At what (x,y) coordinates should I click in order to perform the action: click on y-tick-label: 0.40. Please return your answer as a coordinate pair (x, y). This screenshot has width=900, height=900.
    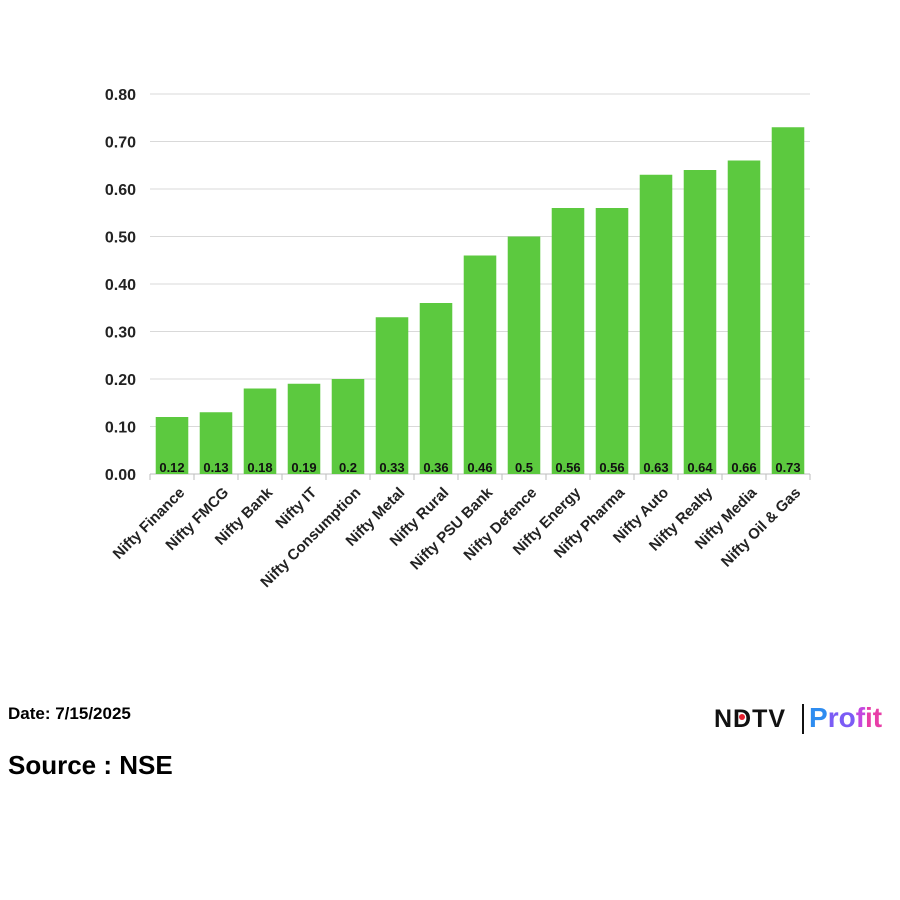
    Looking at the image, I should click on (120, 285).